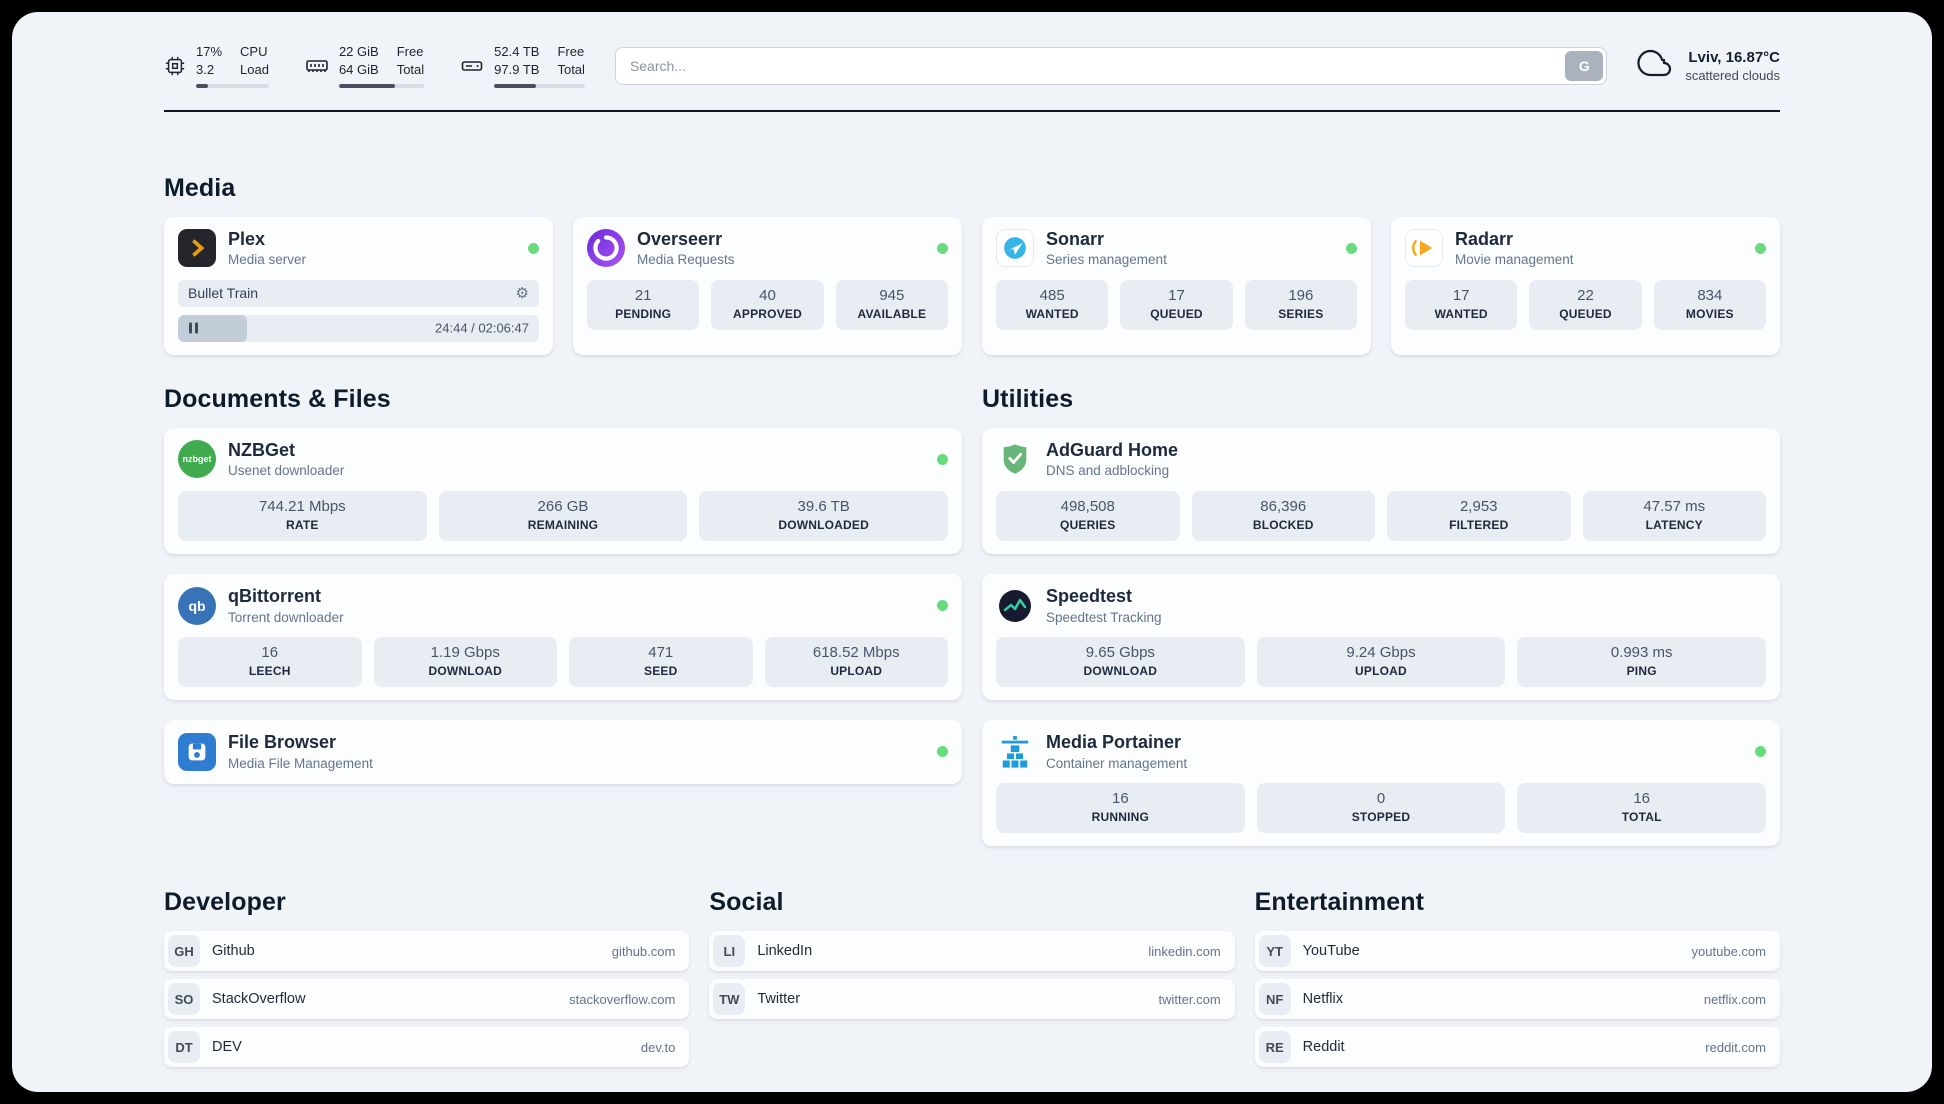 This screenshot has width=1944, height=1104. I want to click on stat-pill: 498,508 QUERIES, so click(1088, 515).